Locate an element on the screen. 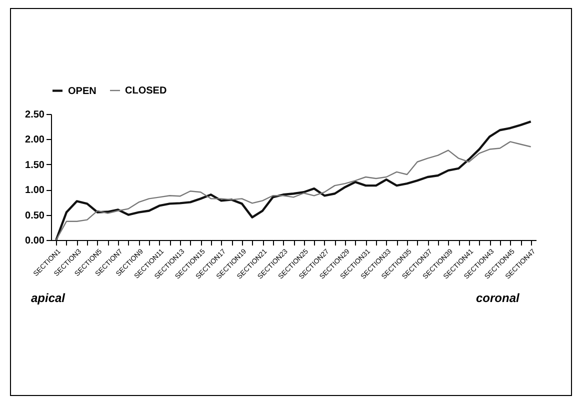 Image resolution: width=582 pixels, height=403 pixels. y-tick-label: 2.50 is located at coordinates (35, 115).